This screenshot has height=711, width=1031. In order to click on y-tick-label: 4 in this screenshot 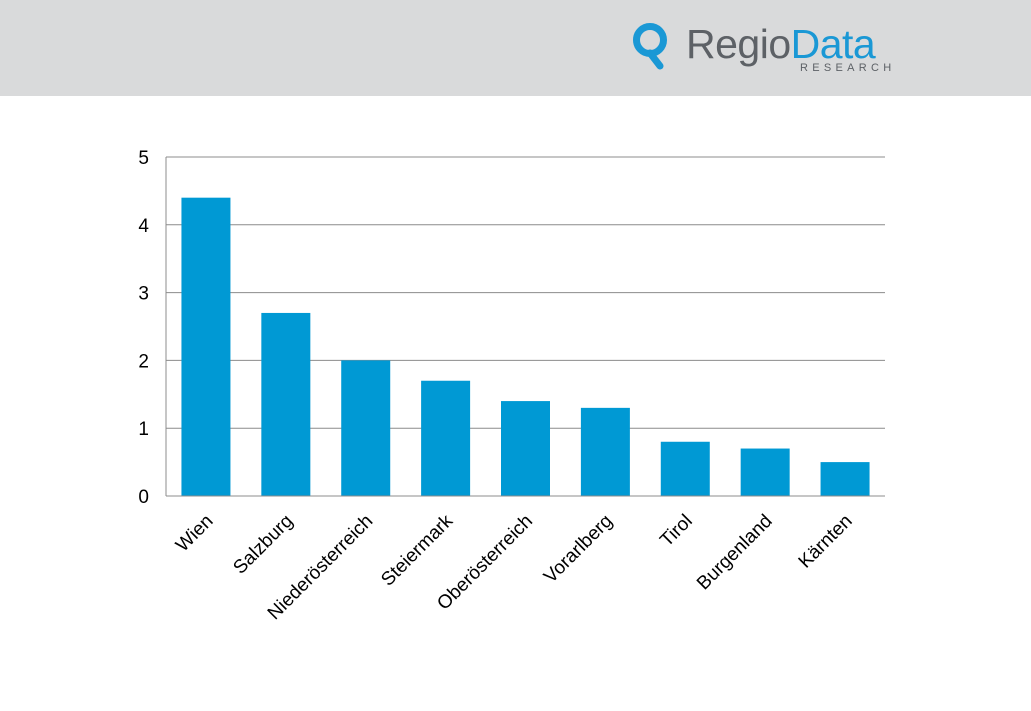, I will do `click(143, 226)`.